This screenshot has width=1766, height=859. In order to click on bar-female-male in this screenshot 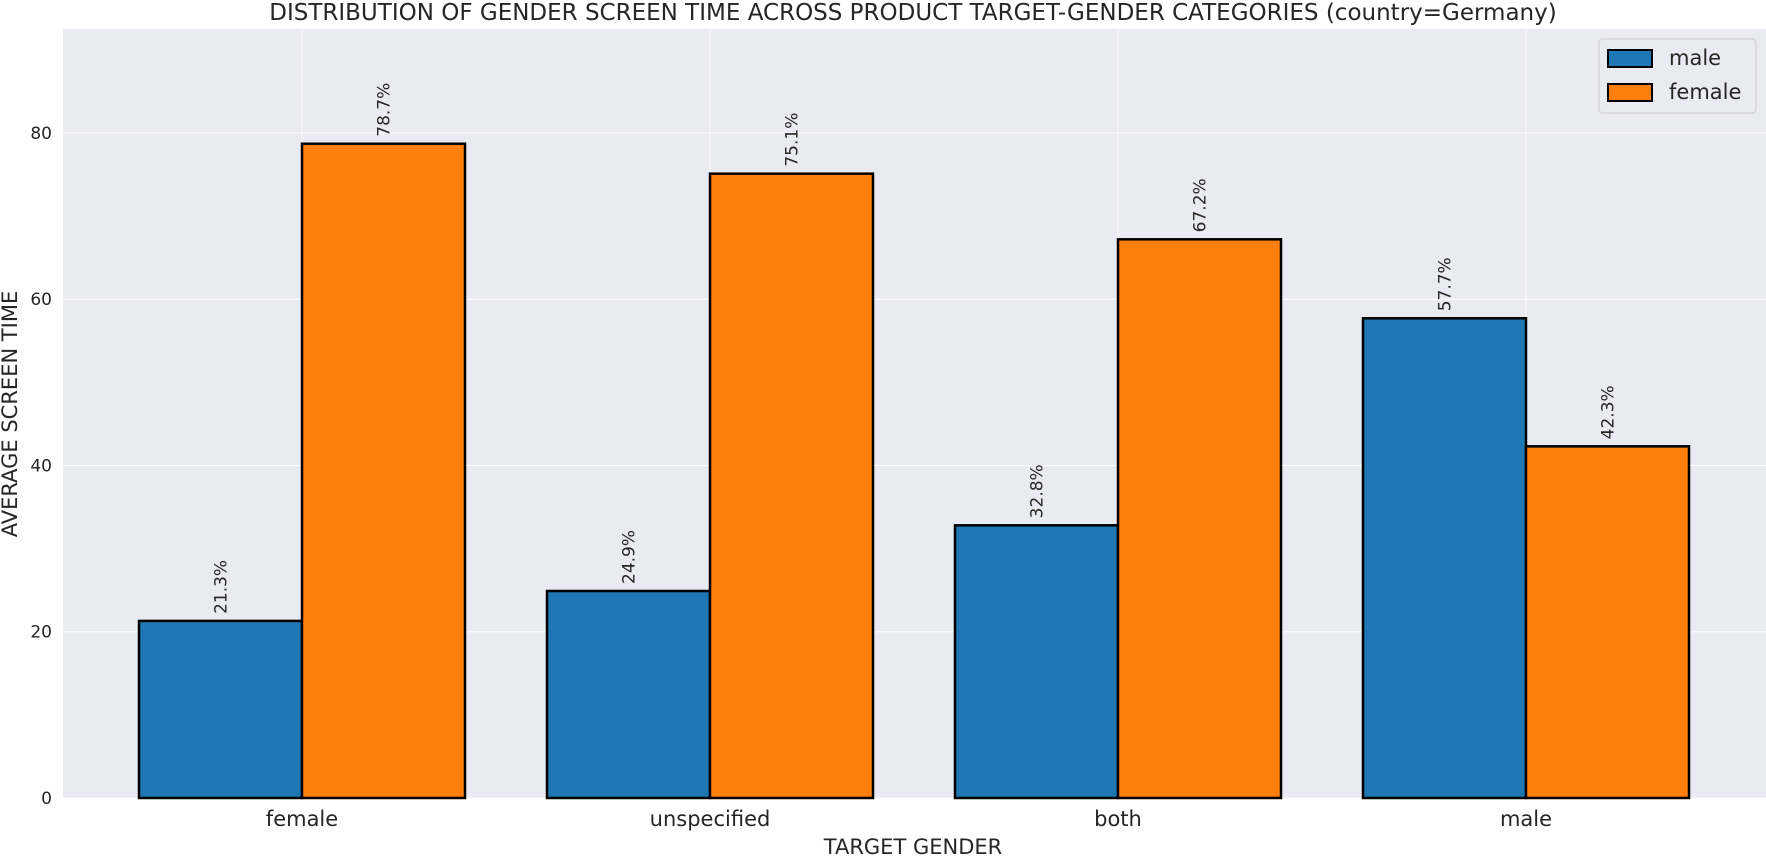, I will do `click(1607, 622)`.